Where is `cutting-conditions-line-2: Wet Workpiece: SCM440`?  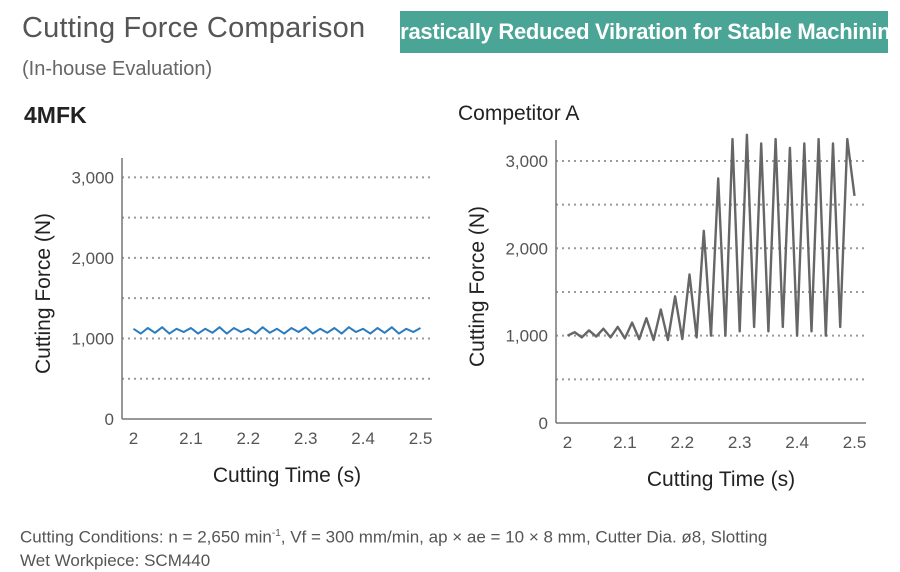
cutting-conditions-line-2: Wet Workpiece: SCM440 is located at coordinates (115, 560).